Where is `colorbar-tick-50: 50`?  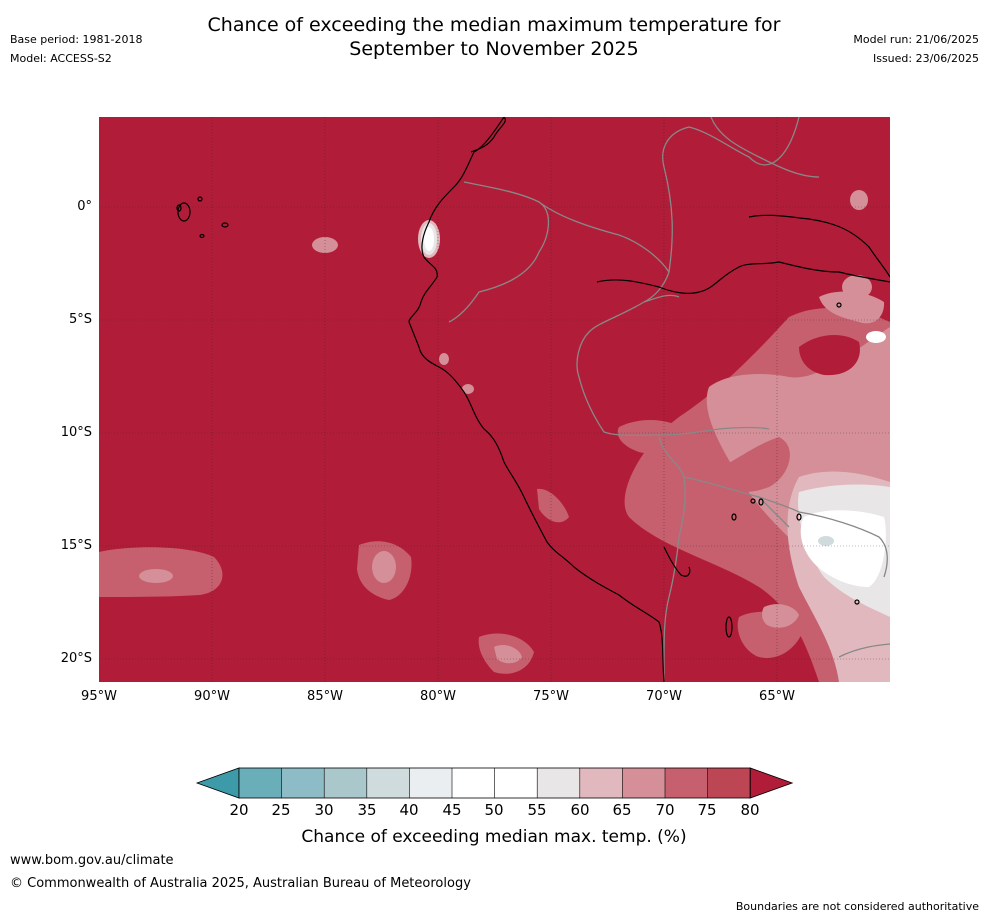 colorbar-tick-50: 50 is located at coordinates (494, 810).